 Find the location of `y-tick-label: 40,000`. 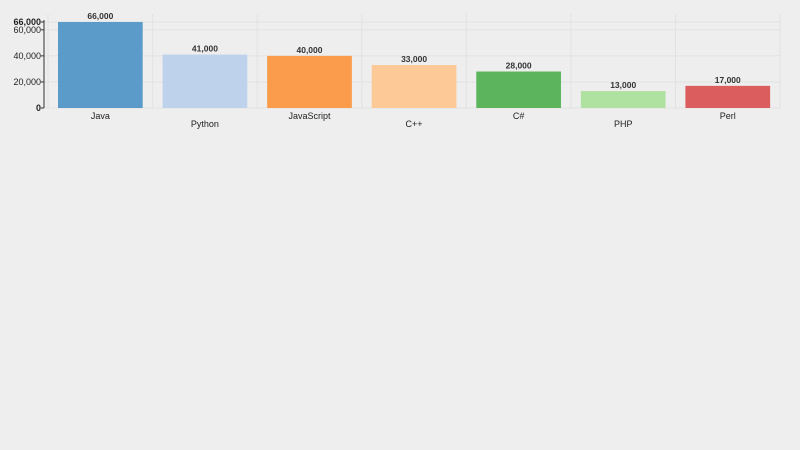

y-tick-label: 40,000 is located at coordinates (27, 56).